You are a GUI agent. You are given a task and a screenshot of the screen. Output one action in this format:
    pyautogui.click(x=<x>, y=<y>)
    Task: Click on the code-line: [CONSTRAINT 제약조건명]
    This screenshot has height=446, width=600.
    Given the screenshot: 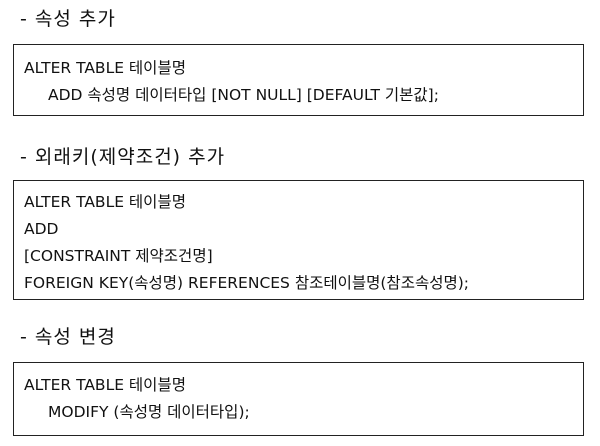 What is the action you would take?
    pyautogui.click(x=118, y=256)
    